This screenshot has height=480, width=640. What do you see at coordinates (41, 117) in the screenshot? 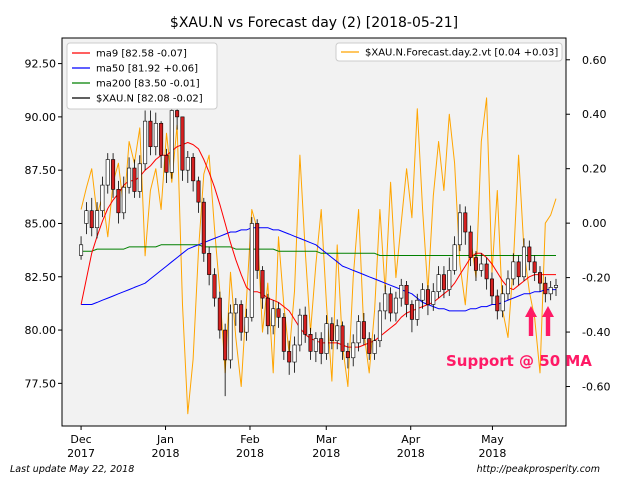
I see `y-left-tick-label: 90.00` at bounding box center [41, 117].